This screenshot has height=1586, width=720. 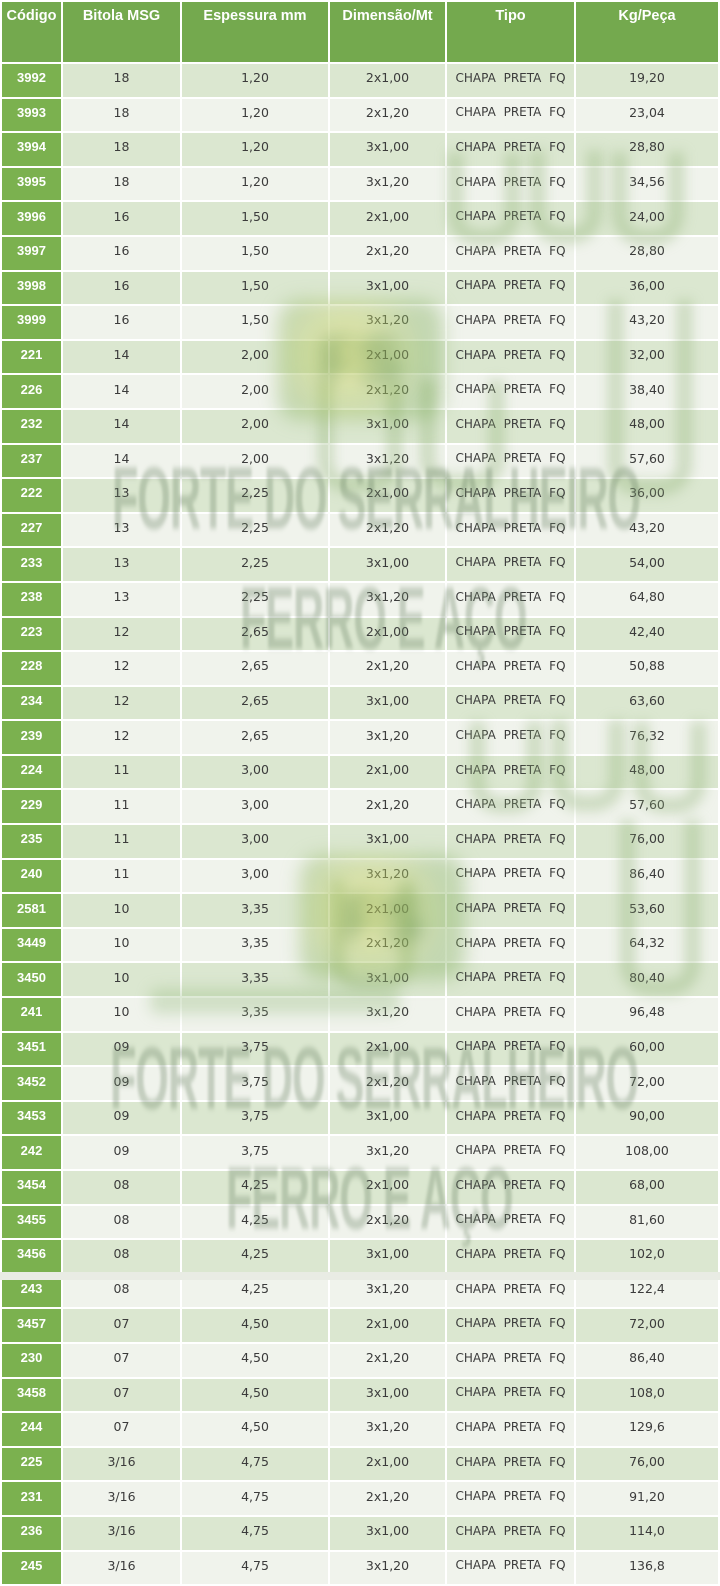 I want to click on cell-codigo: 235, so click(x=31, y=841).